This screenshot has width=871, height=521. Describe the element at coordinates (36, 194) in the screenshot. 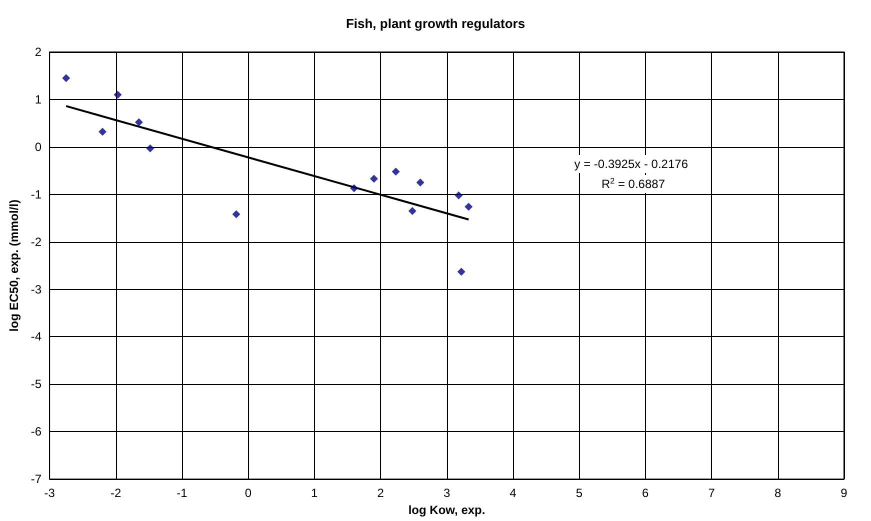

I see `y-tick-label: -1` at that location.